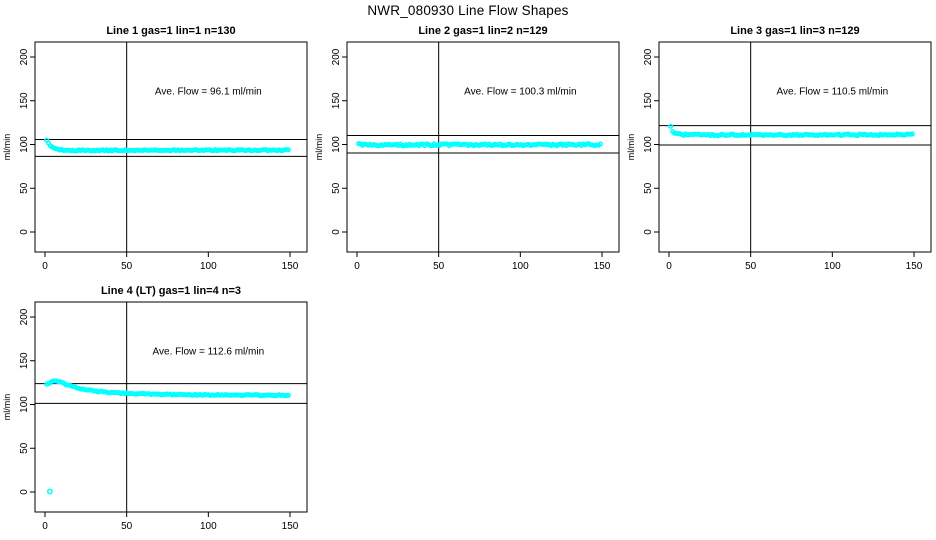 The image size is (936, 540). I want to click on panel-title: Line 3 gas=1 lin=3 n=129, so click(794, 31).